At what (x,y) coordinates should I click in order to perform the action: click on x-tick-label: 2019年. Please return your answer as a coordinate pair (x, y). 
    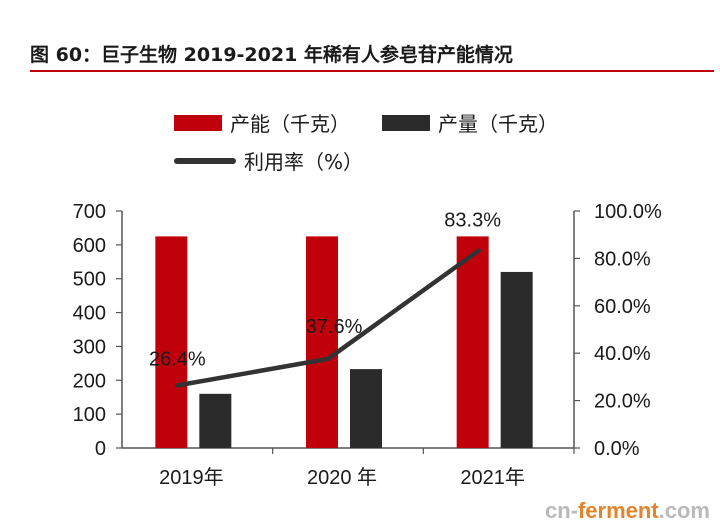
    Looking at the image, I should click on (191, 477).